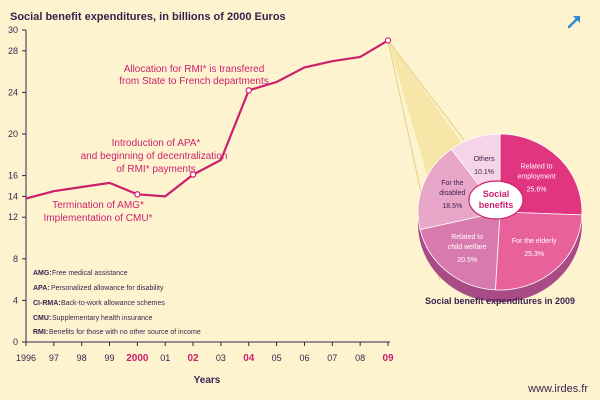 This screenshot has width=600, height=400. What do you see at coordinates (107, 288) in the screenshot?
I see `legend-text: Personalized allowance for disability` at bounding box center [107, 288].